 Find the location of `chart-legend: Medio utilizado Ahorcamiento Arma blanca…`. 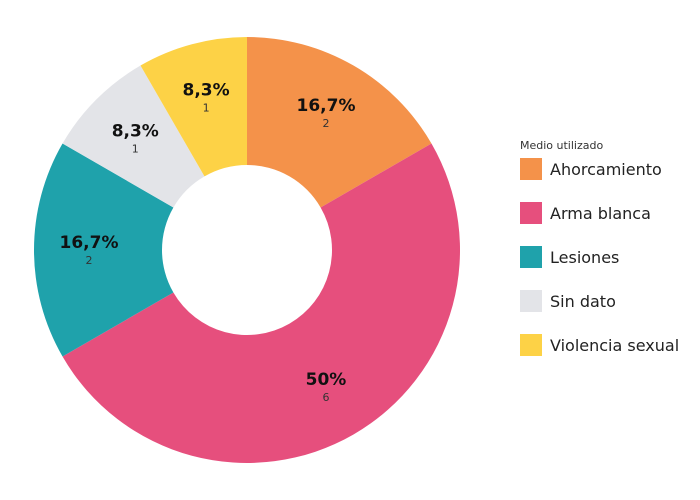

chart-legend: Medio utilizado Ahorcamiento Arma blanca… is located at coordinates (599, 258).